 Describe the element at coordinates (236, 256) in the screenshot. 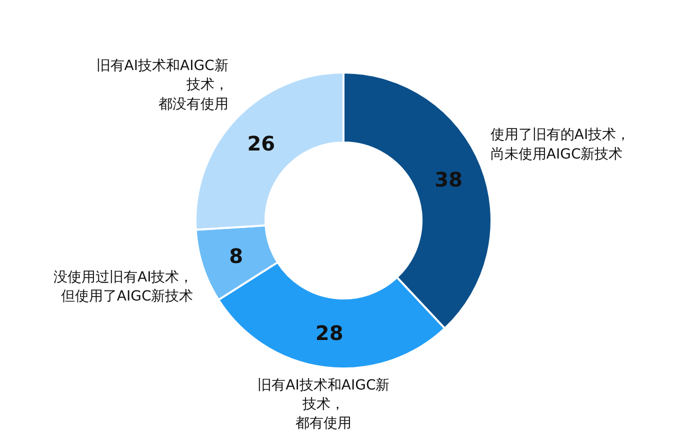

I see `data-label: 8` at that location.